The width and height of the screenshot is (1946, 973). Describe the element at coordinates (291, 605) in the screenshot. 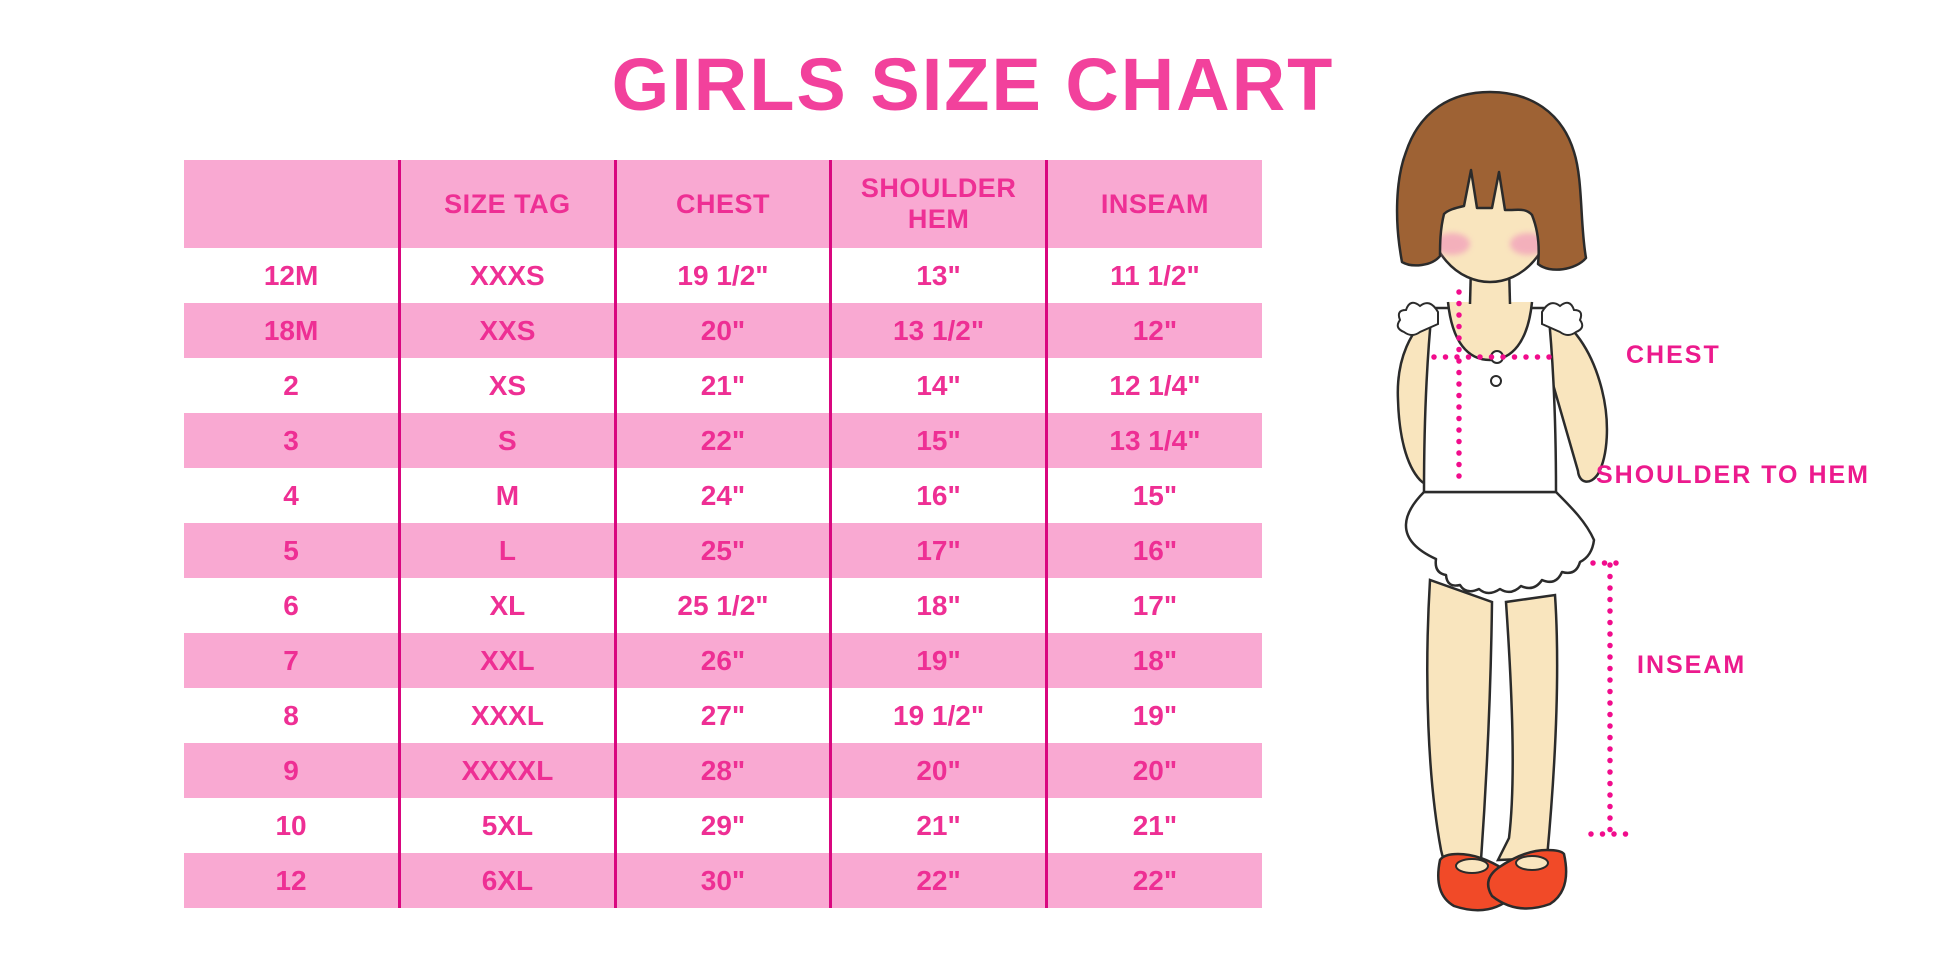

I see `table-cell: 6` at that location.